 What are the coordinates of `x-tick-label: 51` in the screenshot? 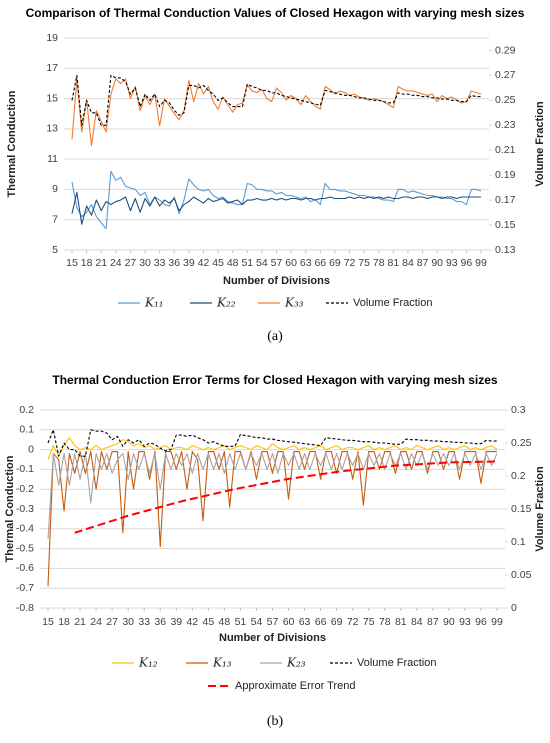 It's located at (247, 263).